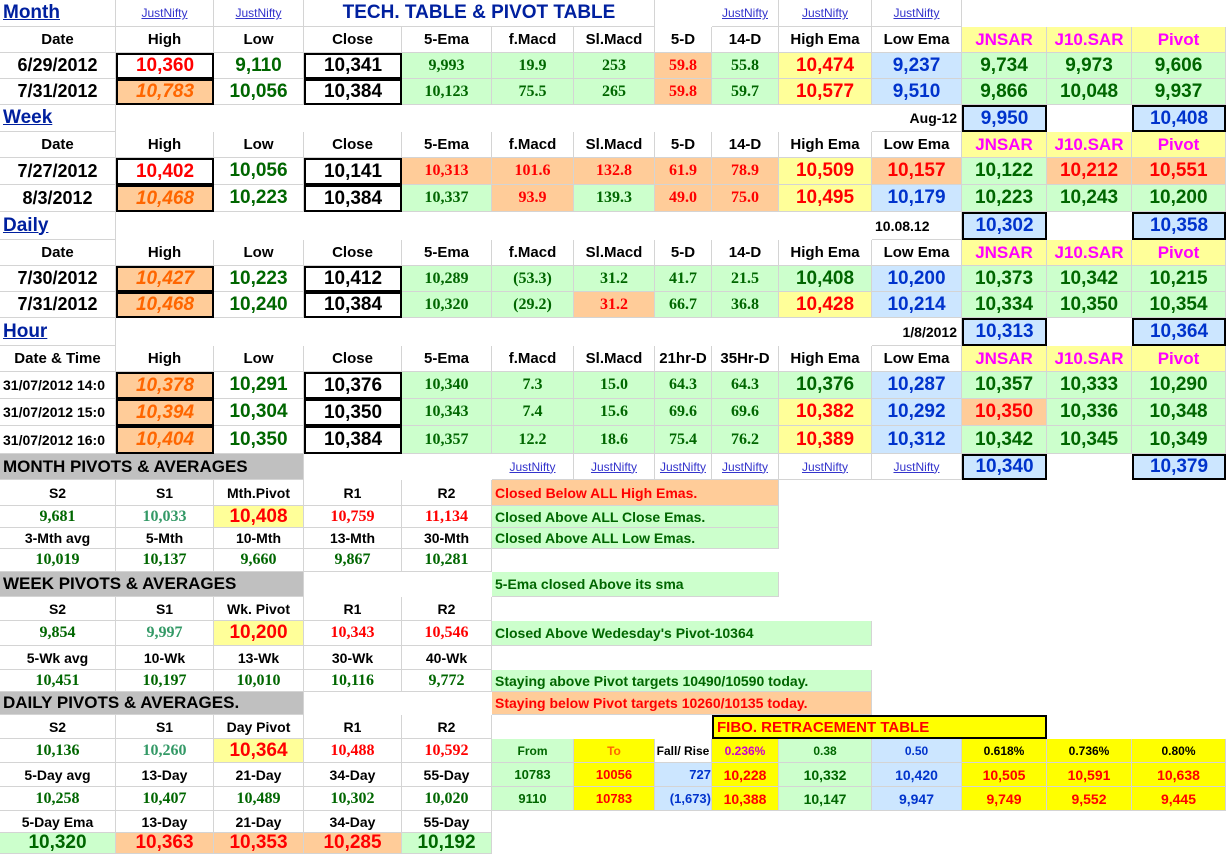 This screenshot has width=1226, height=854. Describe the element at coordinates (1089, 385) in the screenshot. I see `data-cell: 10,333` at that location.